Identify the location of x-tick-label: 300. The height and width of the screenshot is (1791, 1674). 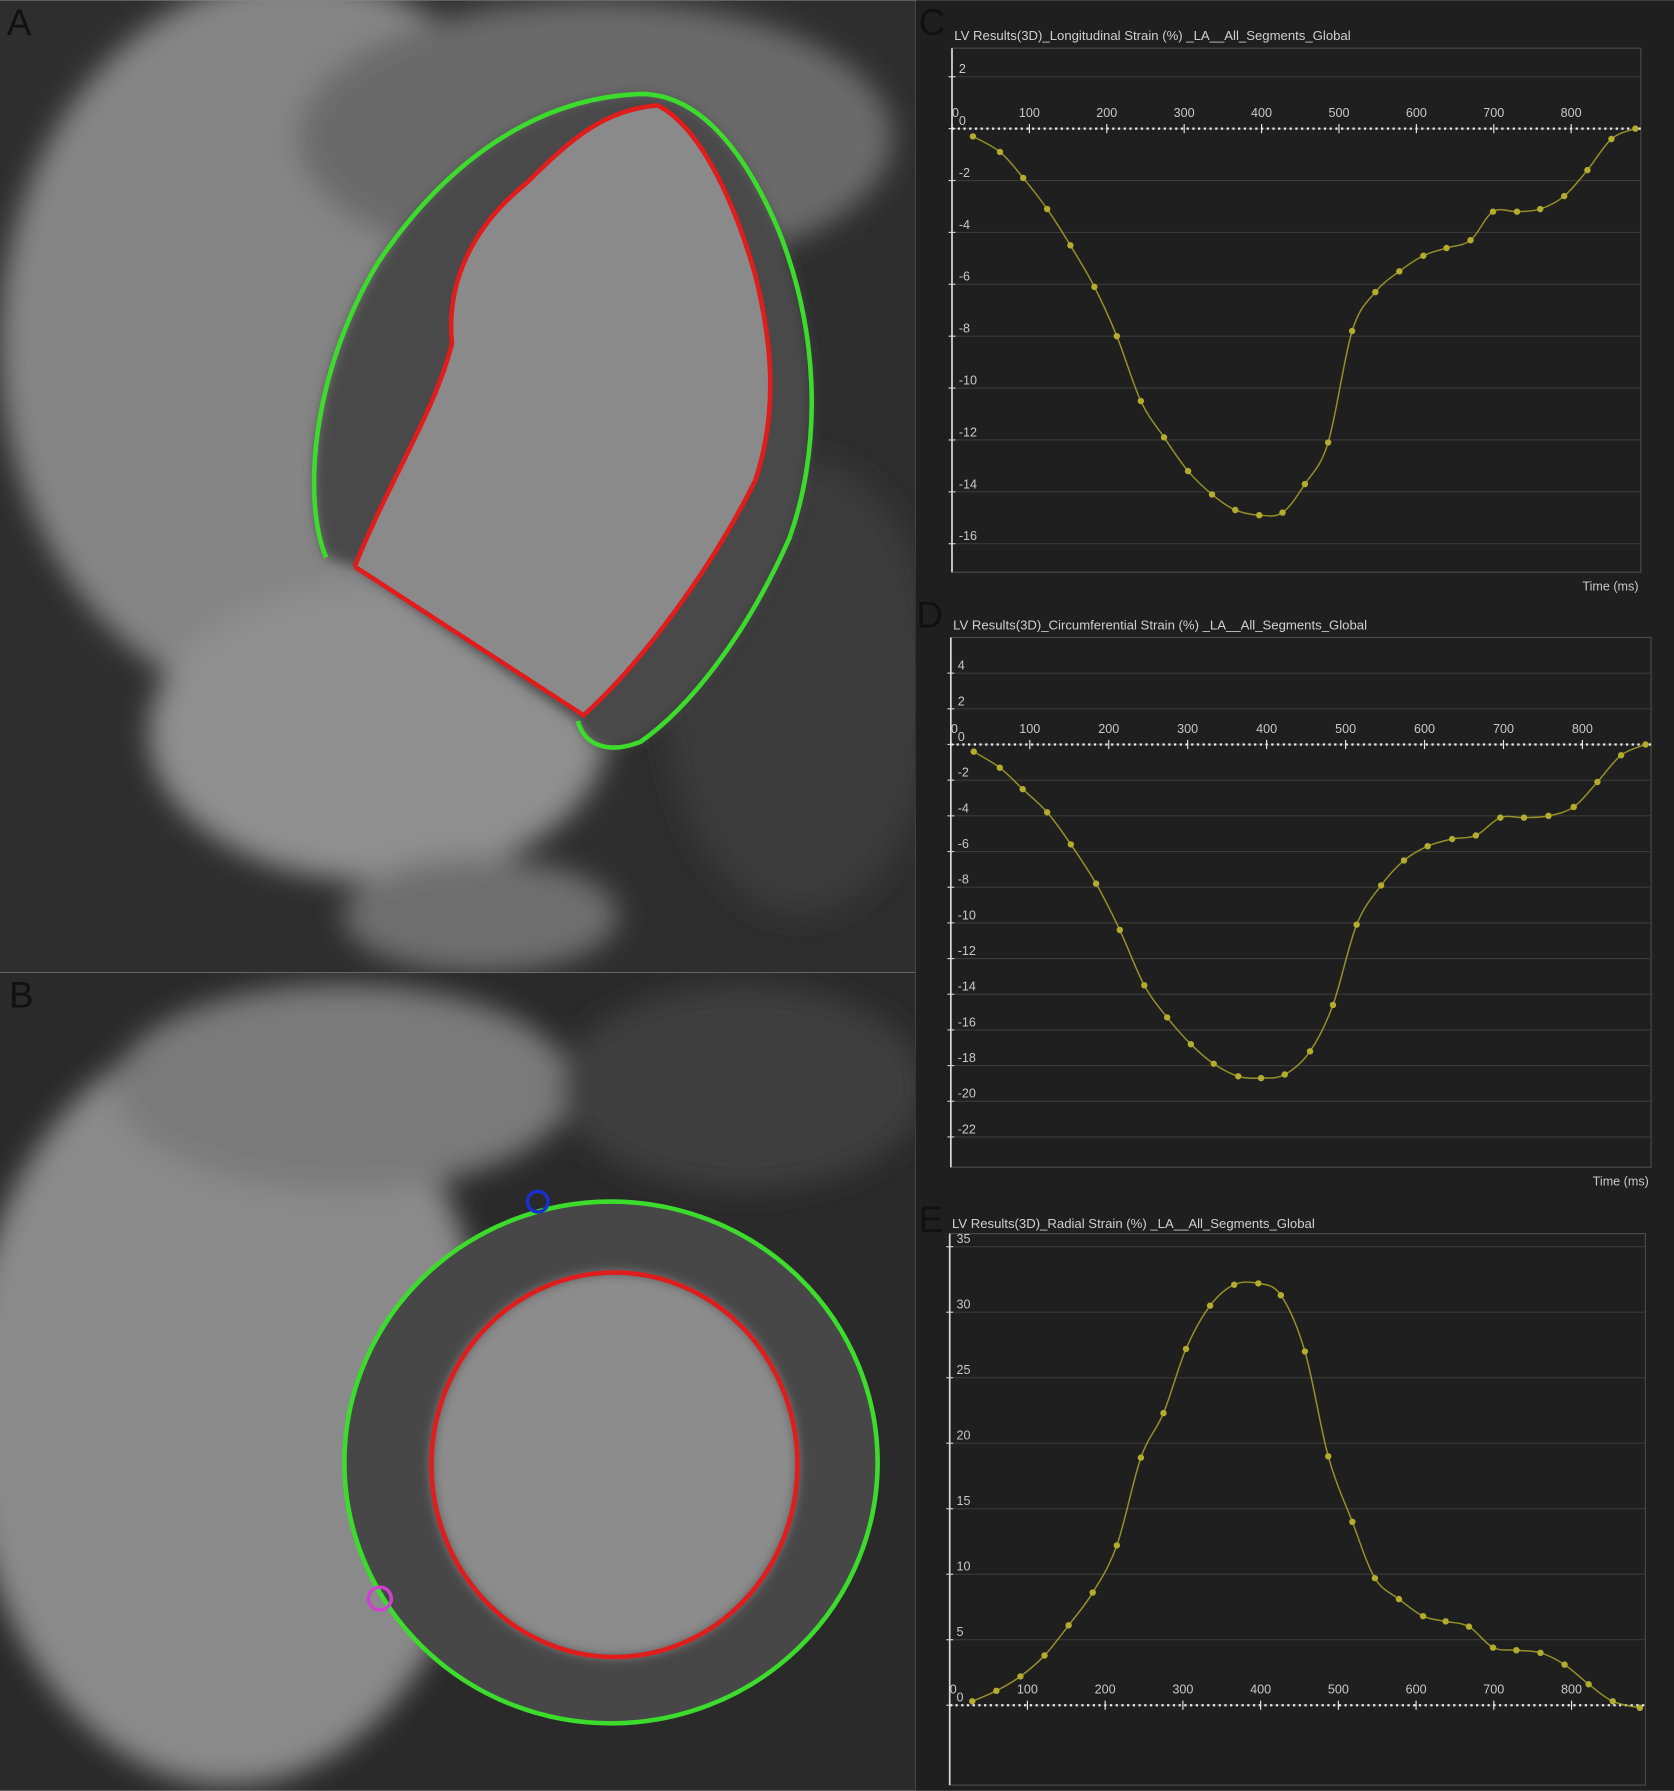
(1184, 113).